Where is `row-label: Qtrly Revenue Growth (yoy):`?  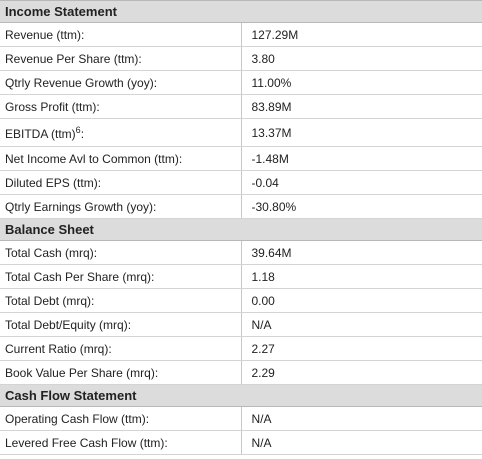
row-label: Qtrly Revenue Growth (yoy): is located at coordinates (81, 82).